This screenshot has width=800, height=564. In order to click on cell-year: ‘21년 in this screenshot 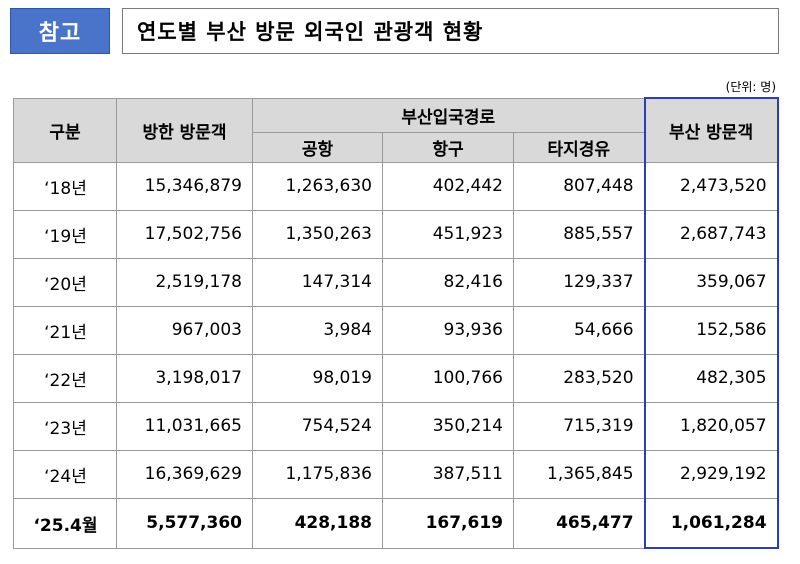, I will do `click(65, 330)`.